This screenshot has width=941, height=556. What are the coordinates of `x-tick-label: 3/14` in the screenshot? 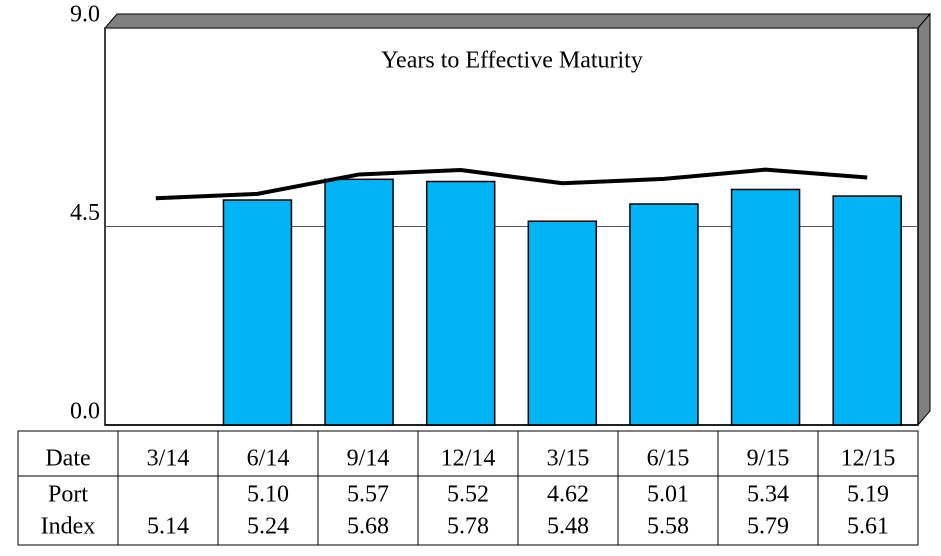 It's located at (168, 459).